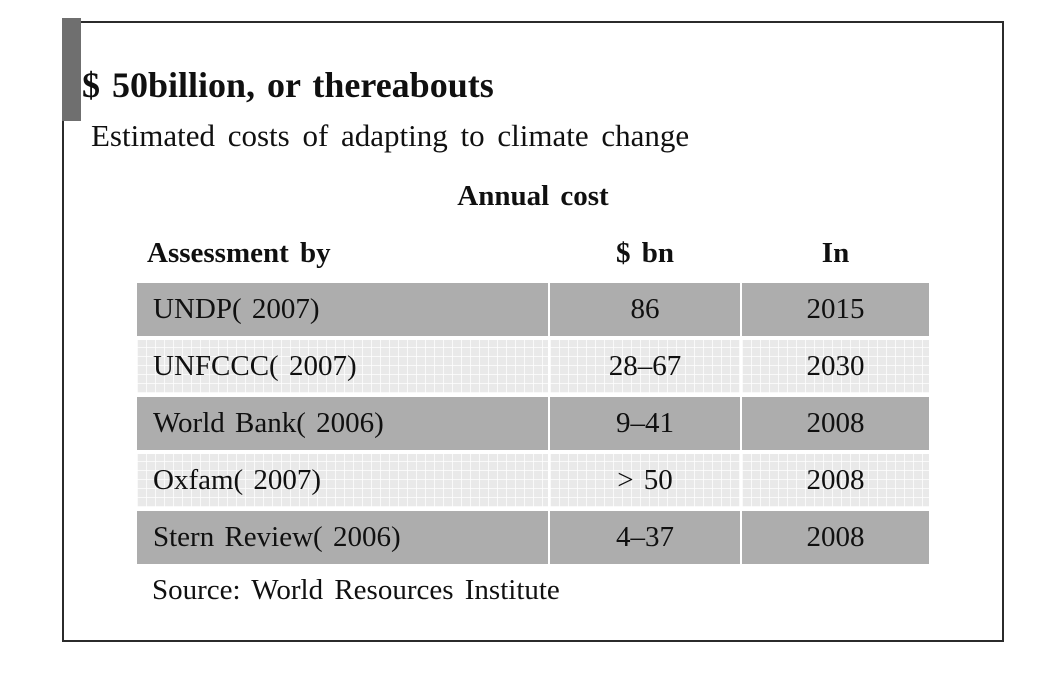 This screenshot has width=1048, height=683. What do you see at coordinates (533, 253) in the screenshot?
I see `table-header-row: Assessment by $ bn In` at bounding box center [533, 253].